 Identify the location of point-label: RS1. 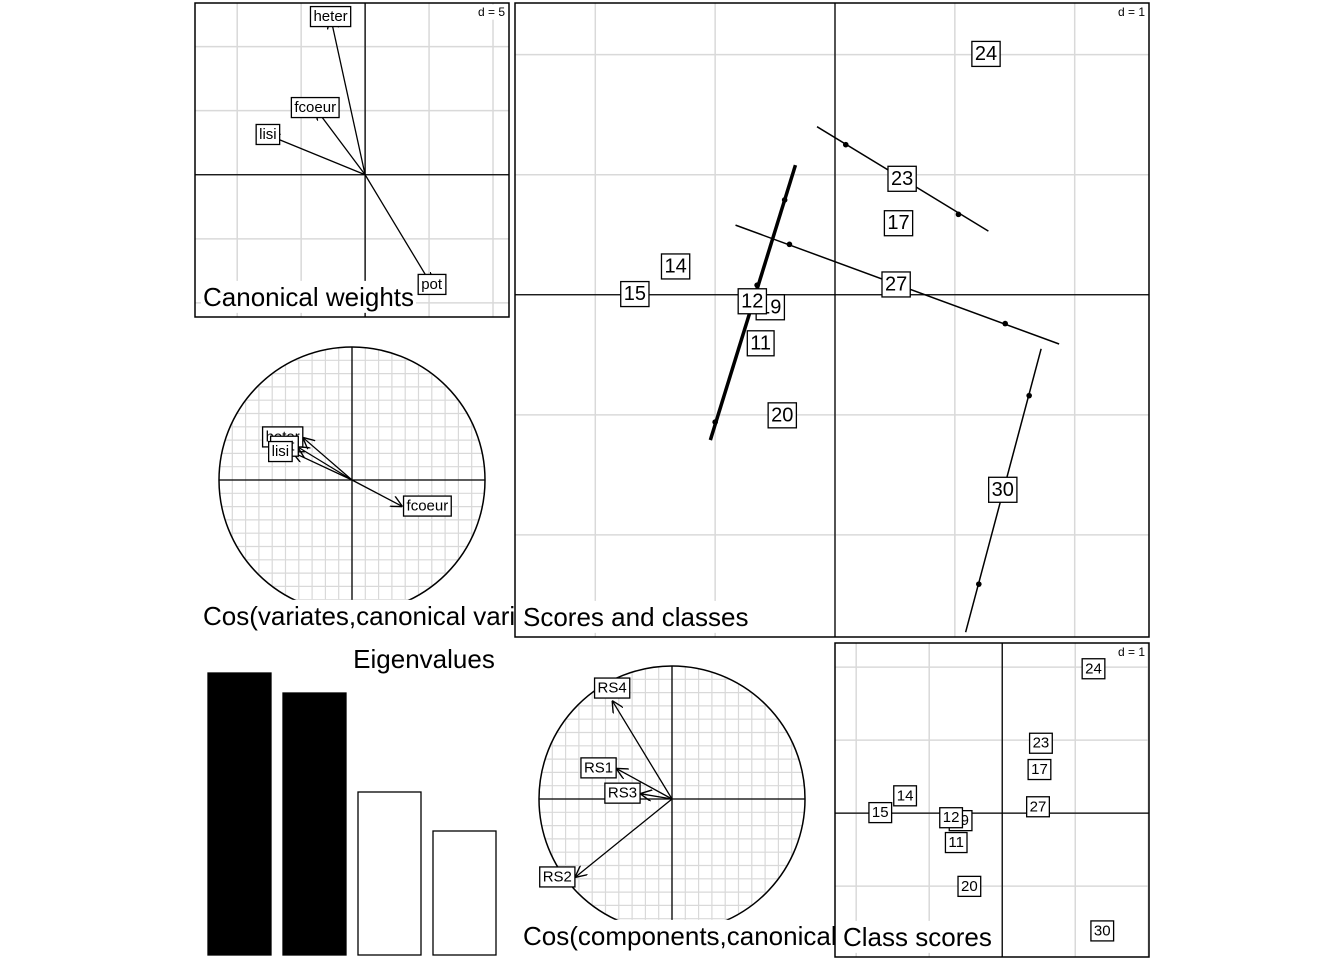
(598, 767).